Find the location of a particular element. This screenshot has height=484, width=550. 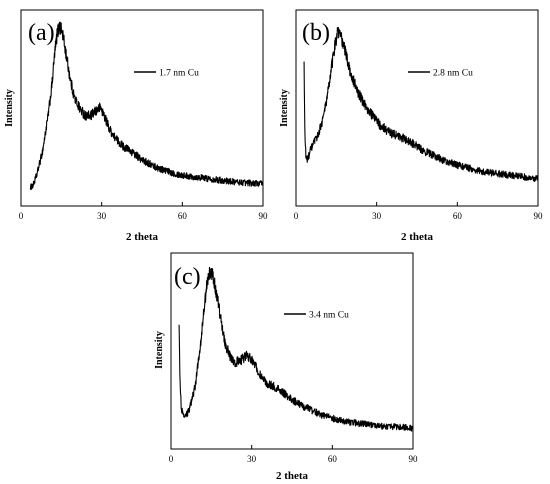

x-tick-label-c-2: 60 is located at coordinates (333, 459).